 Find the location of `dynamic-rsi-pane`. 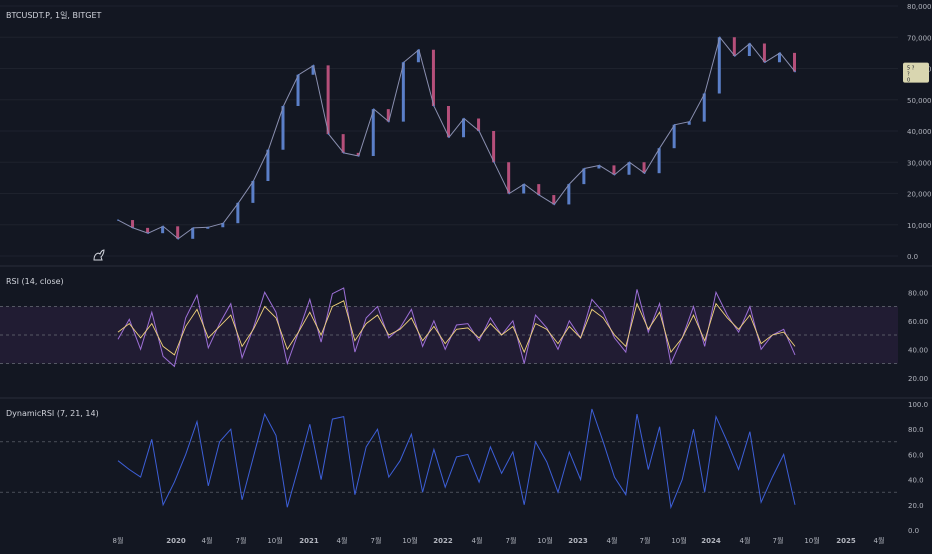

dynamic-rsi-pane is located at coordinates (456, 459).